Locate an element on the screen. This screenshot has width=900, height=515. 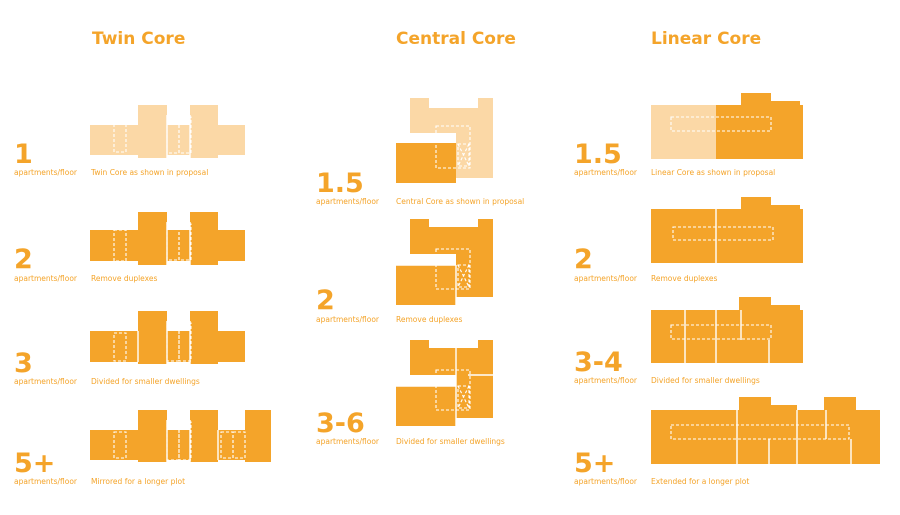
column-title-linear-core: Linear Core is located at coordinates (706, 39).